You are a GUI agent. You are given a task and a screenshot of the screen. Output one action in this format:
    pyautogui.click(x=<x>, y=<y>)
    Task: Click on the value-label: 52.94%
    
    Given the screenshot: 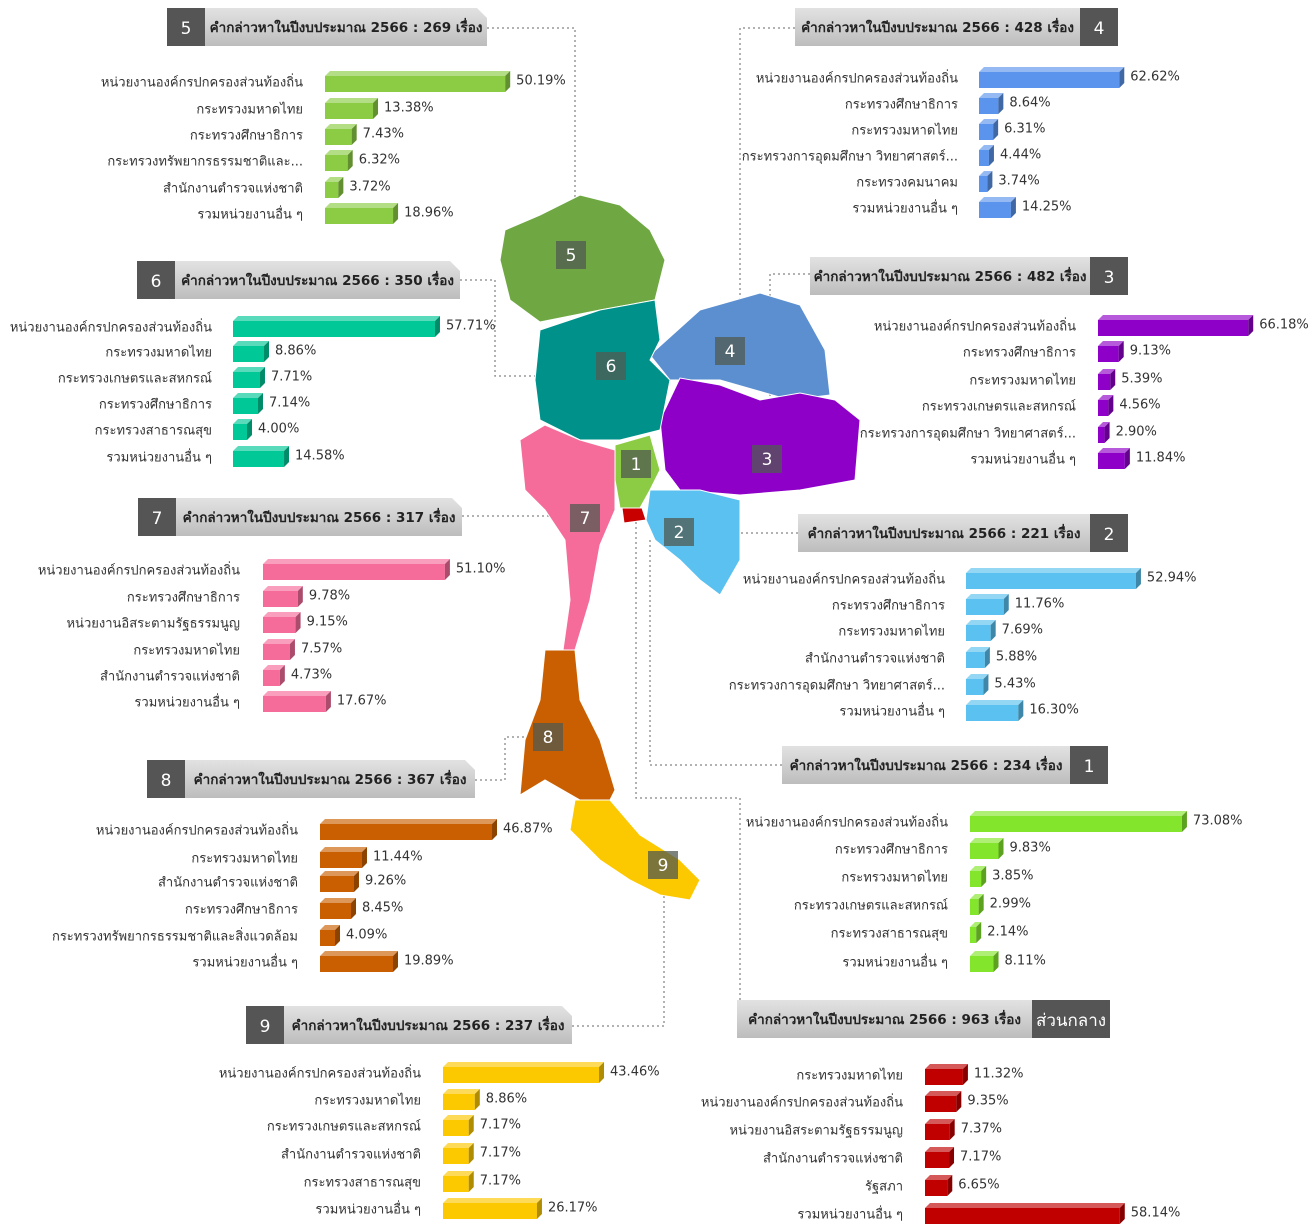 What is the action you would take?
    pyautogui.click(x=1172, y=578)
    